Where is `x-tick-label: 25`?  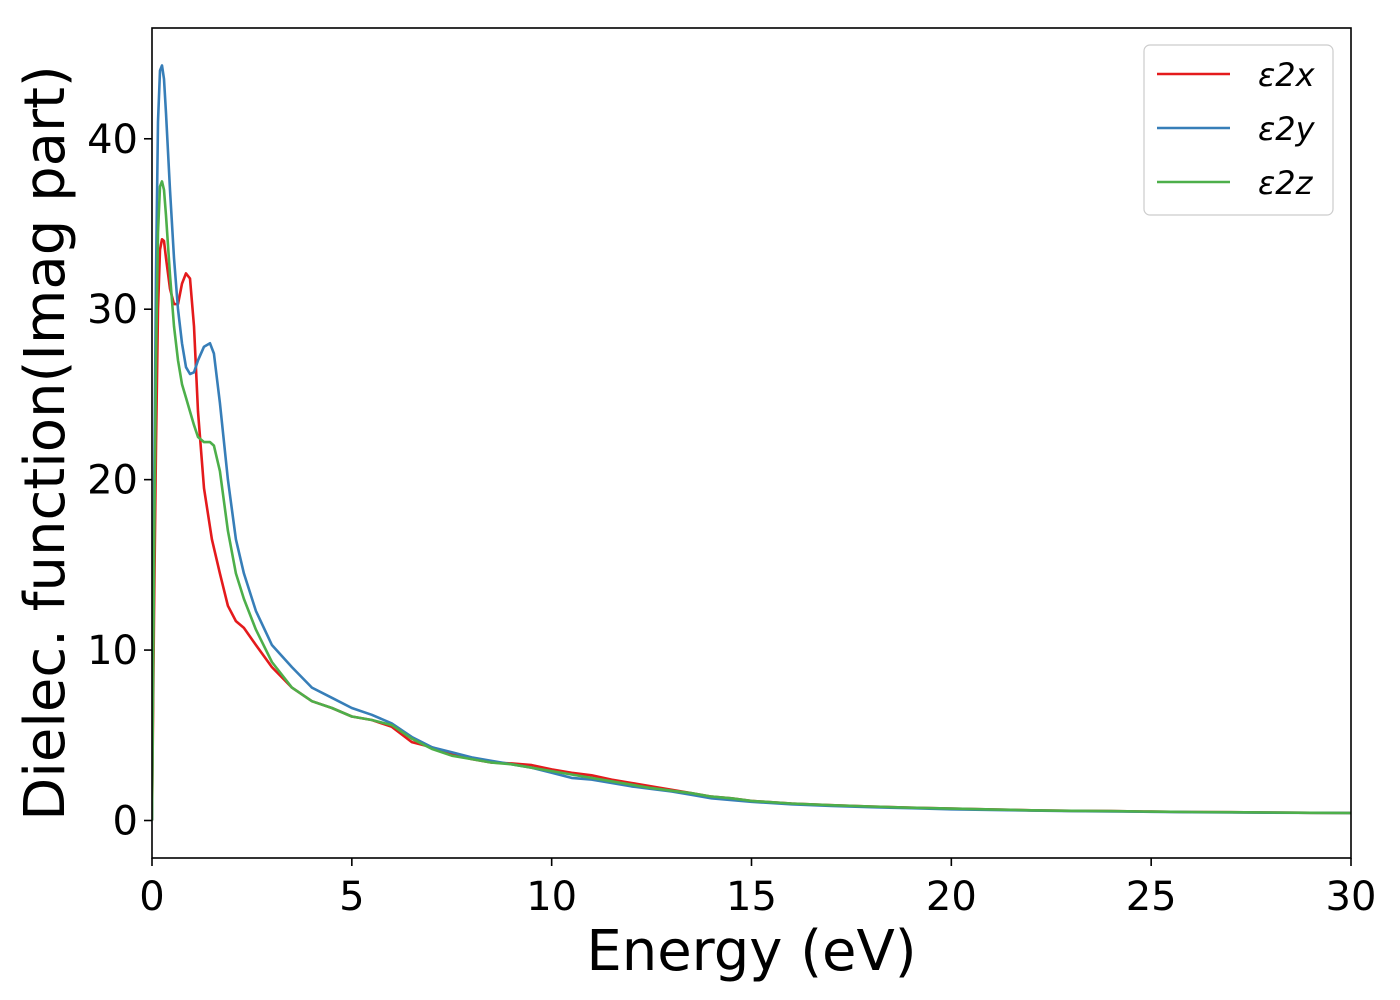
x-tick-label: 25 is located at coordinates (1151, 897).